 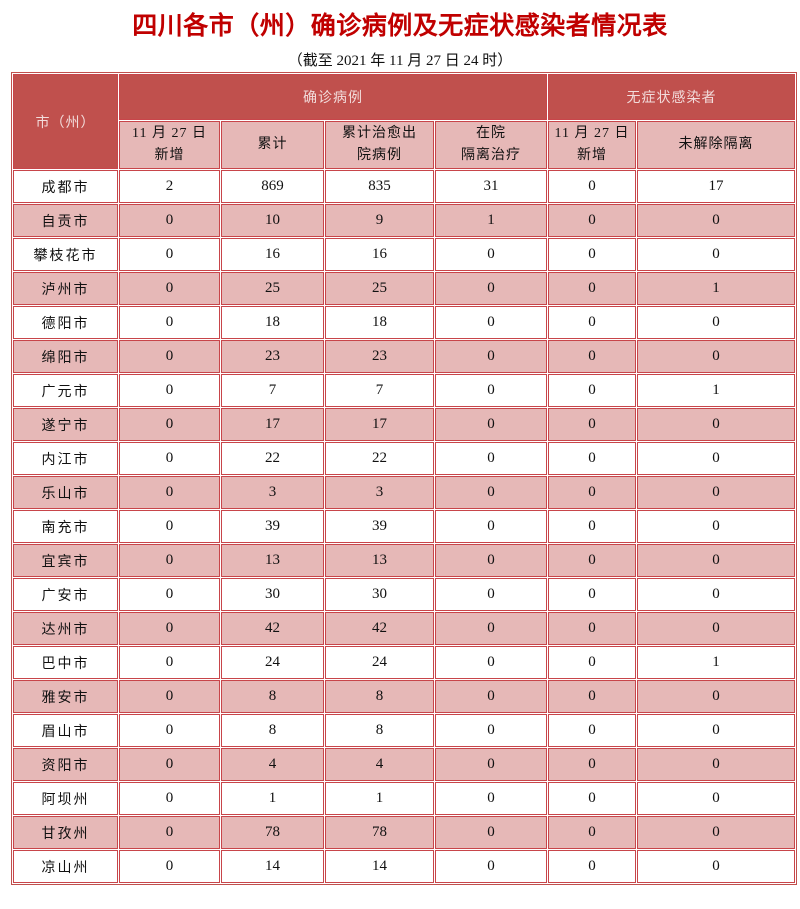 I want to click on cured-total-cell: 17, so click(x=379, y=424).